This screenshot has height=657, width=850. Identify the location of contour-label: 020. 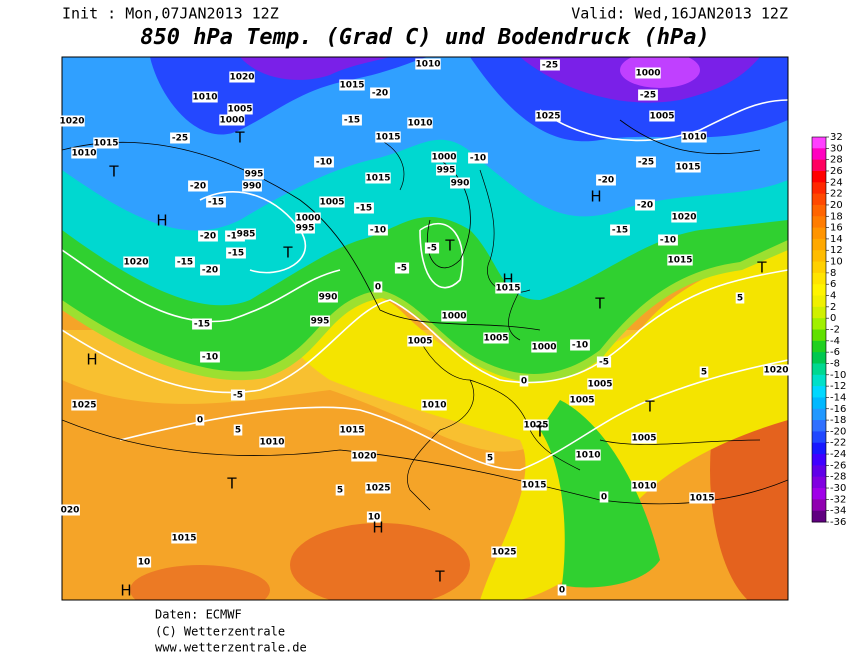
(70, 511).